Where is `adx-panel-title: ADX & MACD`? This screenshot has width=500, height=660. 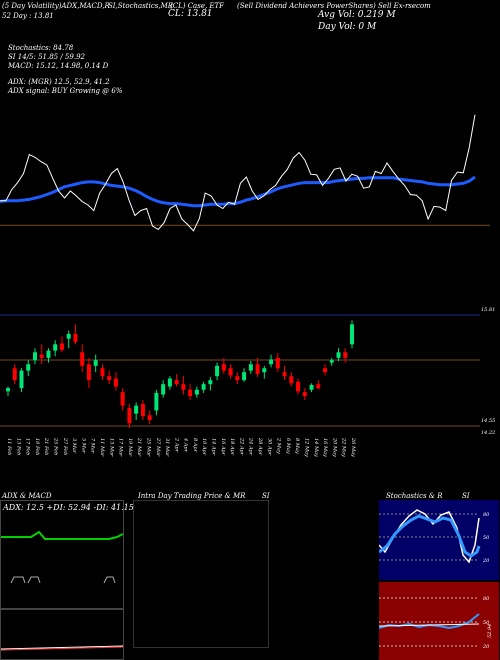
adx-panel-title: ADX & MACD is located at coordinates (27, 496).